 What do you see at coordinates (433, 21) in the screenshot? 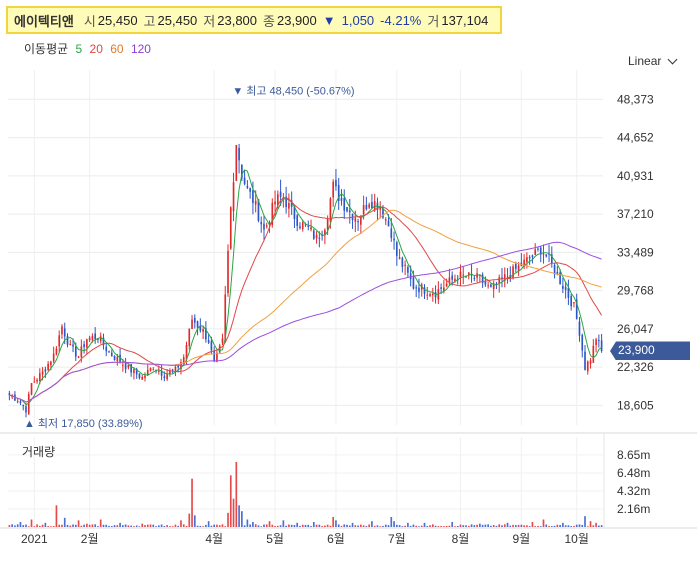
I see `volume-label: 거` at bounding box center [433, 21].